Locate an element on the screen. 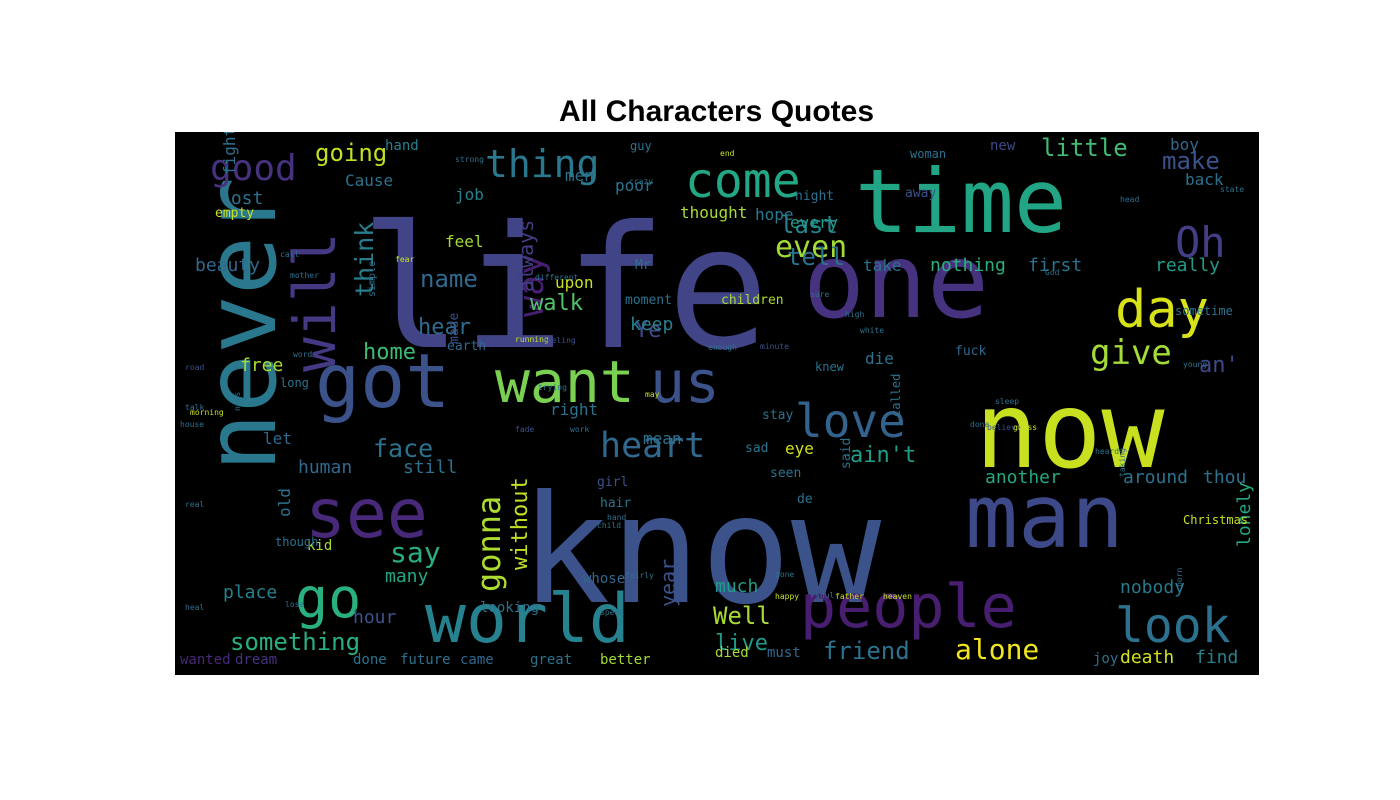 The height and width of the screenshot is (800, 1400). word-born: born is located at coordinates (1179, 577).